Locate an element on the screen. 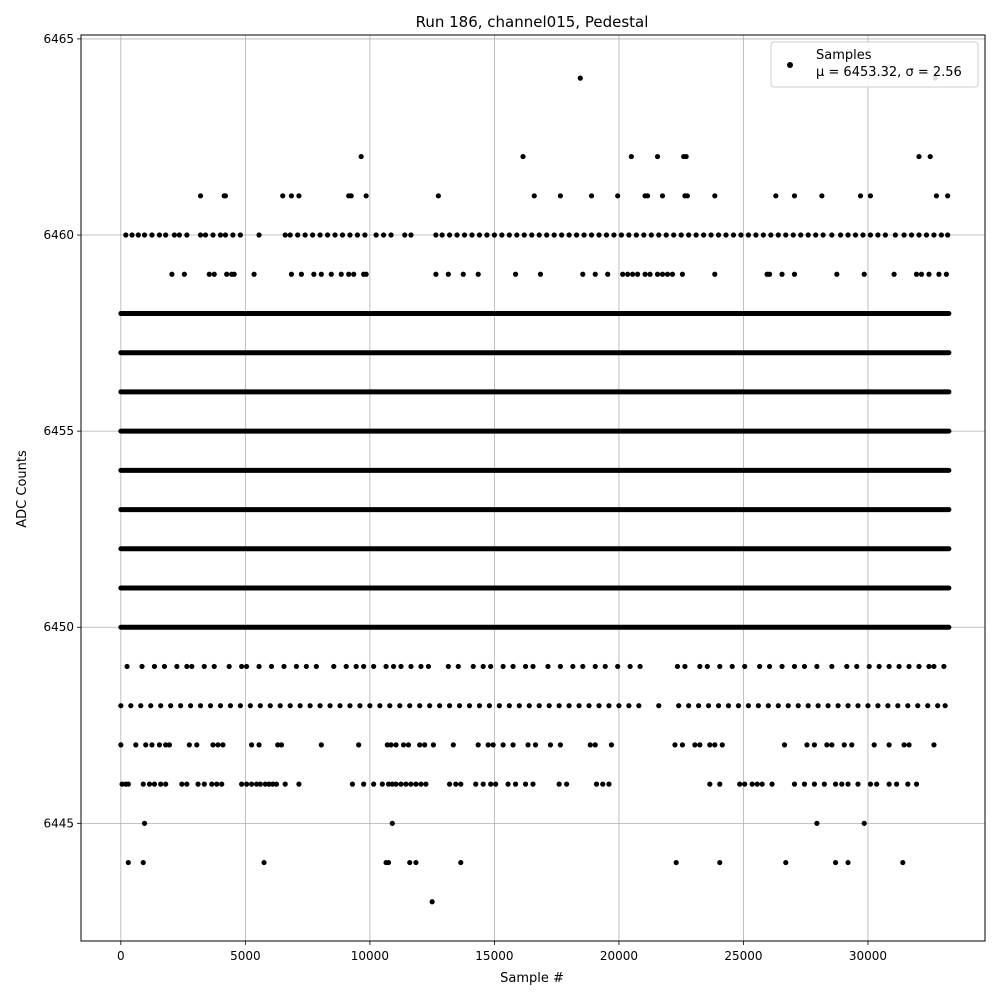 Image resolution: width=1000 pixels, height=1004 pixels. x-tick-label: 10000 is located at coordinates (370, 956).